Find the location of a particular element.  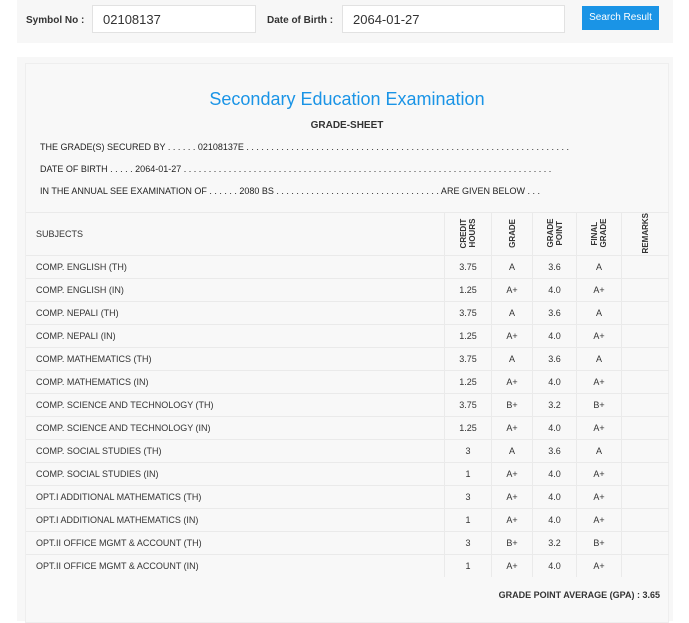

grade-point-cell: 3.2 is located at coordinates (554, 405).